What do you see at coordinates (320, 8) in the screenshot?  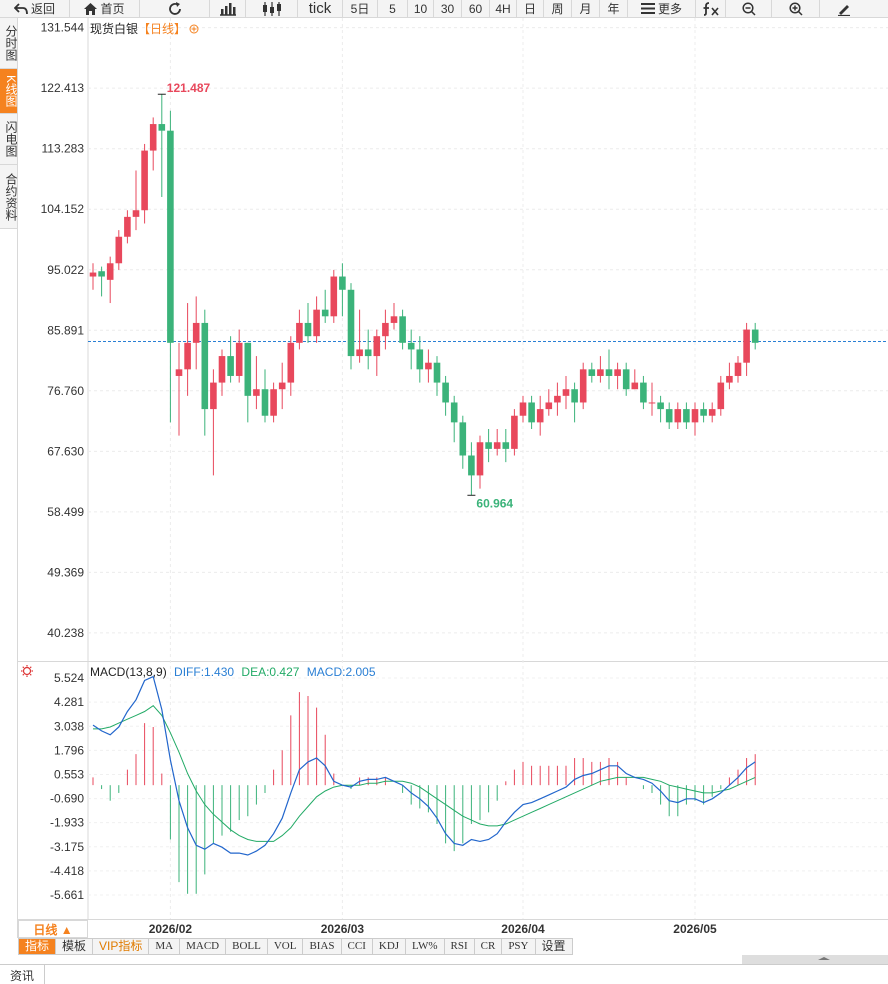 I see `period-tick: tick` at bounding box center [320, 8].